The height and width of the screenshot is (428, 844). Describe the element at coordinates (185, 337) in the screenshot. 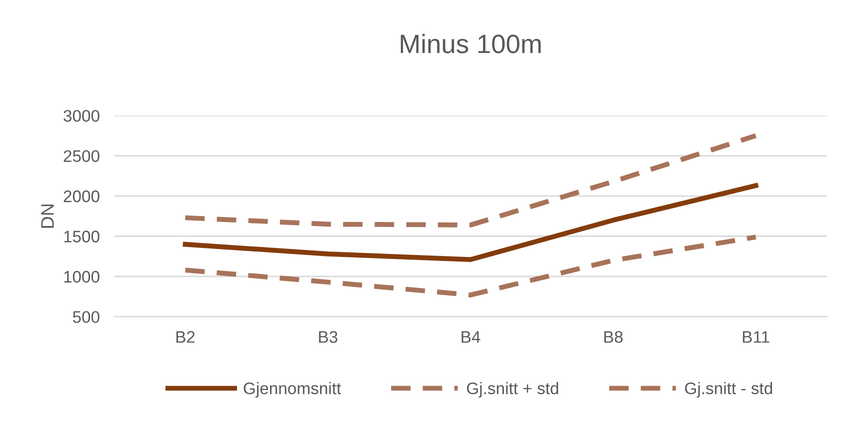

I see `x-tick-label: B2` at that location.